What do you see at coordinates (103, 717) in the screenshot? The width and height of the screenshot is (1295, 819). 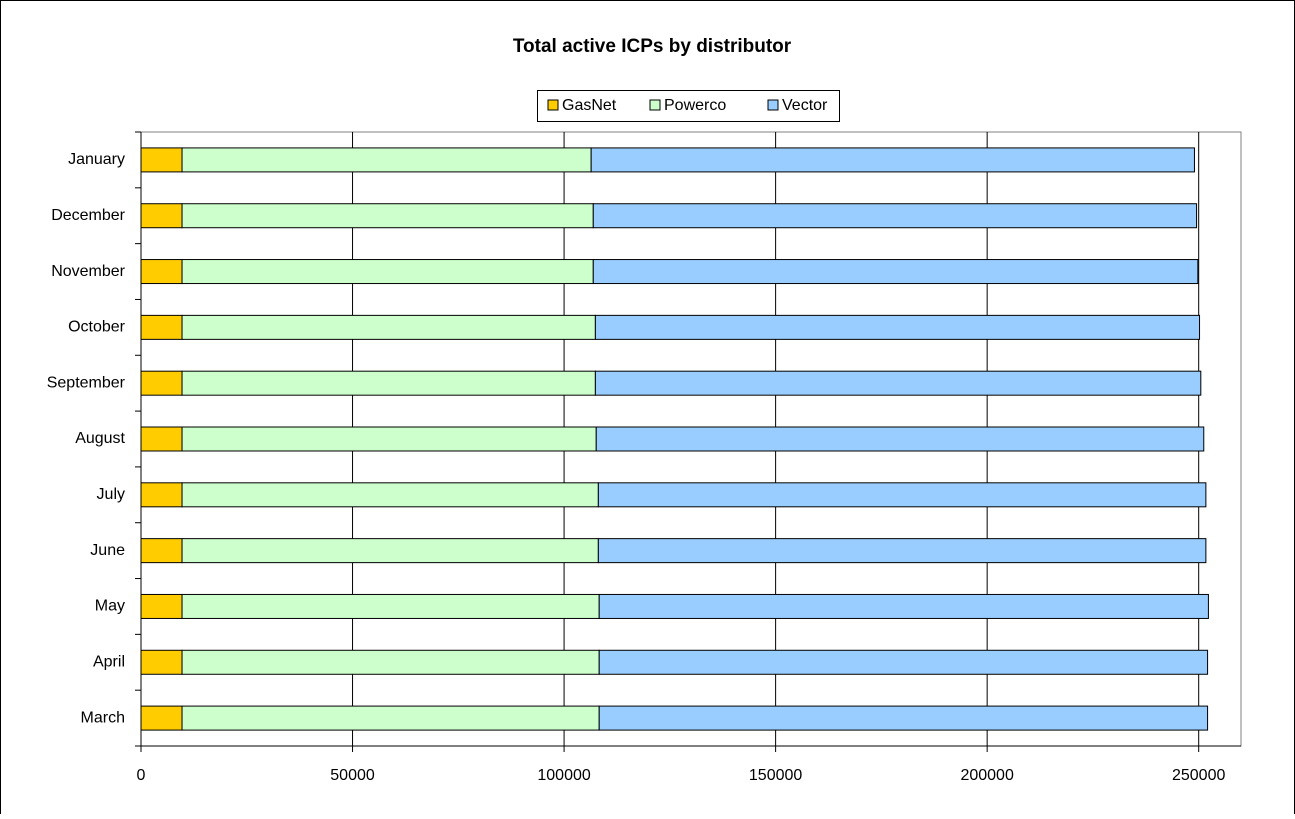 I see `y-tick-label: March` at bounding box center [103, 717].